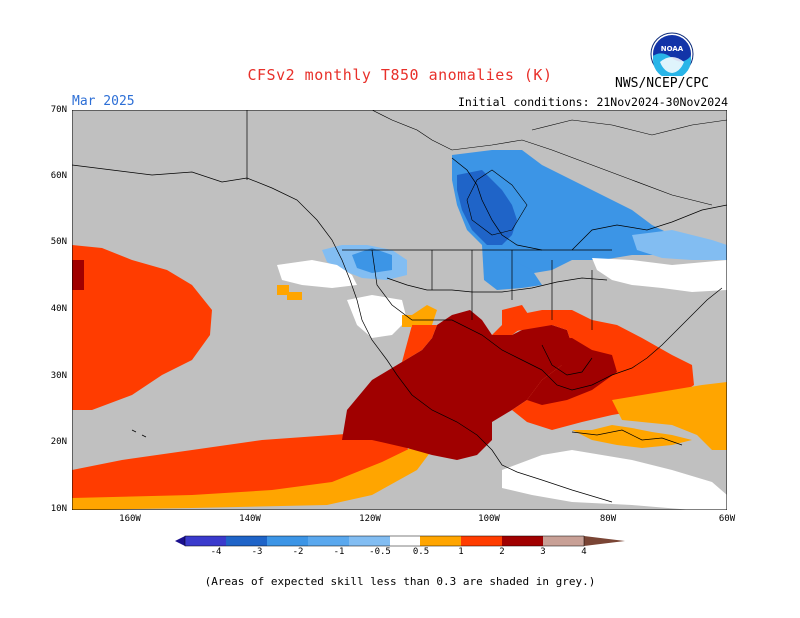  I want to click on lon-label: 140W, so click(250, 519).